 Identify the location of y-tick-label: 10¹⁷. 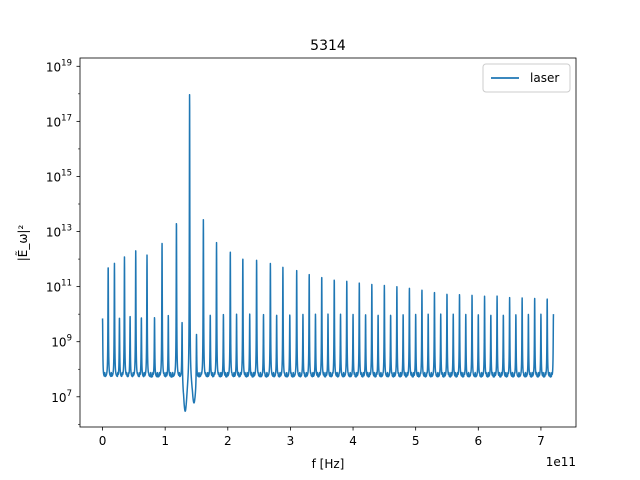
(59, 121).